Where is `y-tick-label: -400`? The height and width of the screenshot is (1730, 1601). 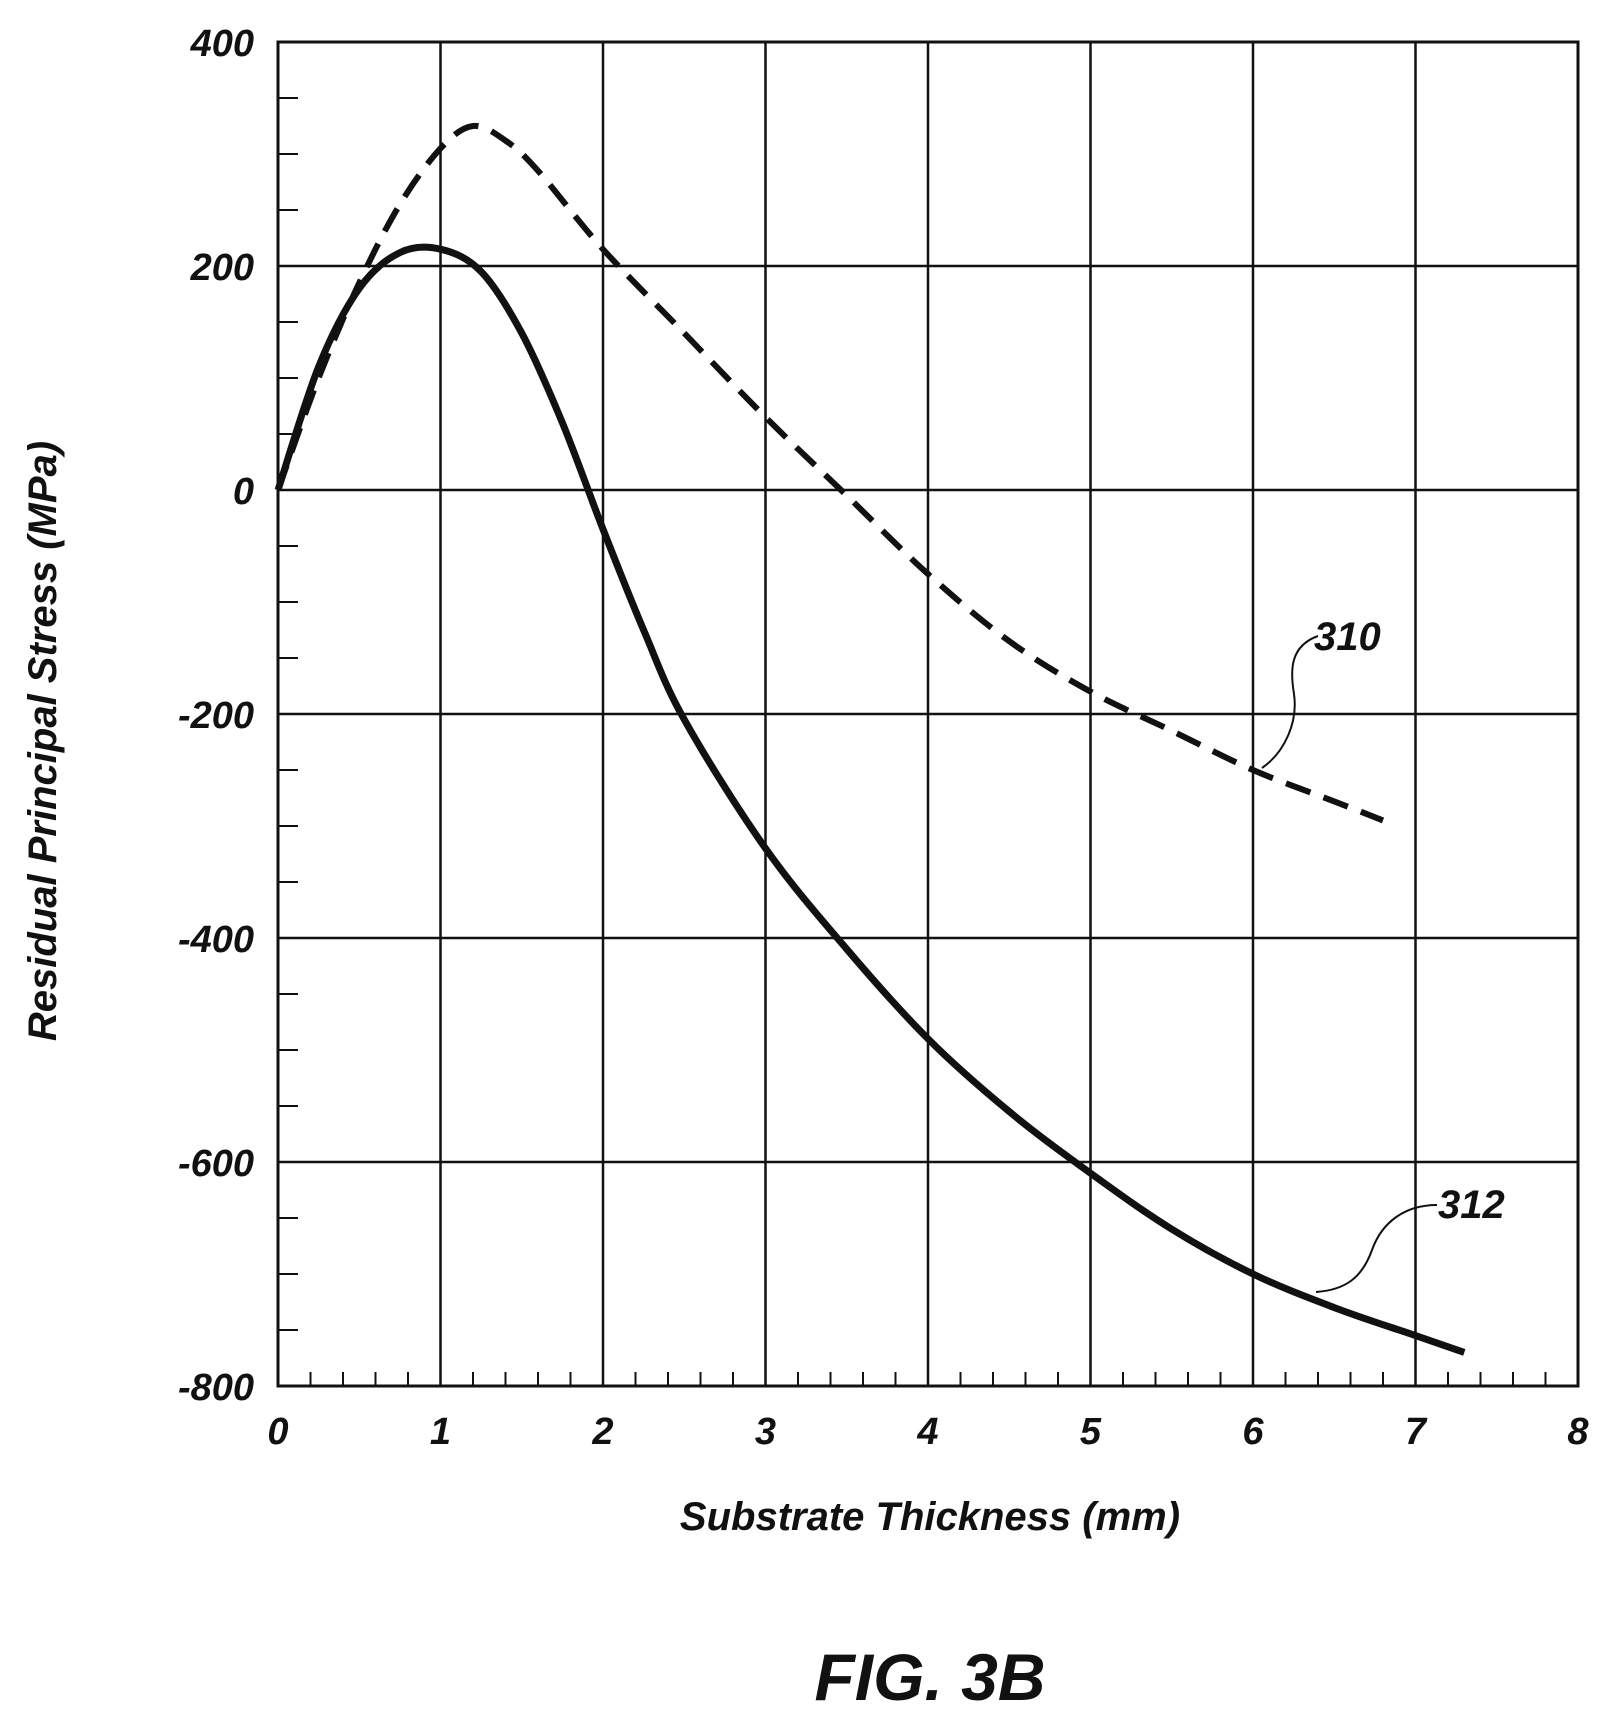
y-tick-label: -400 is located at coordinates (216, 940).